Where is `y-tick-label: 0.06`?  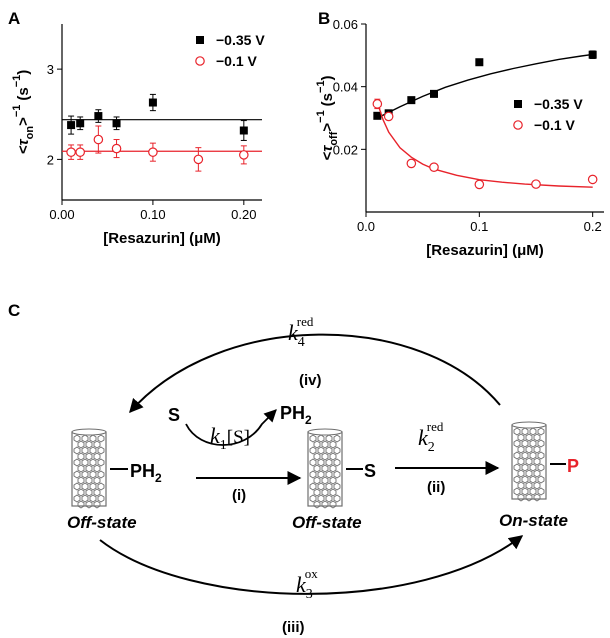 y-tick-label: 0.06 is located at coordinates (345, 24).